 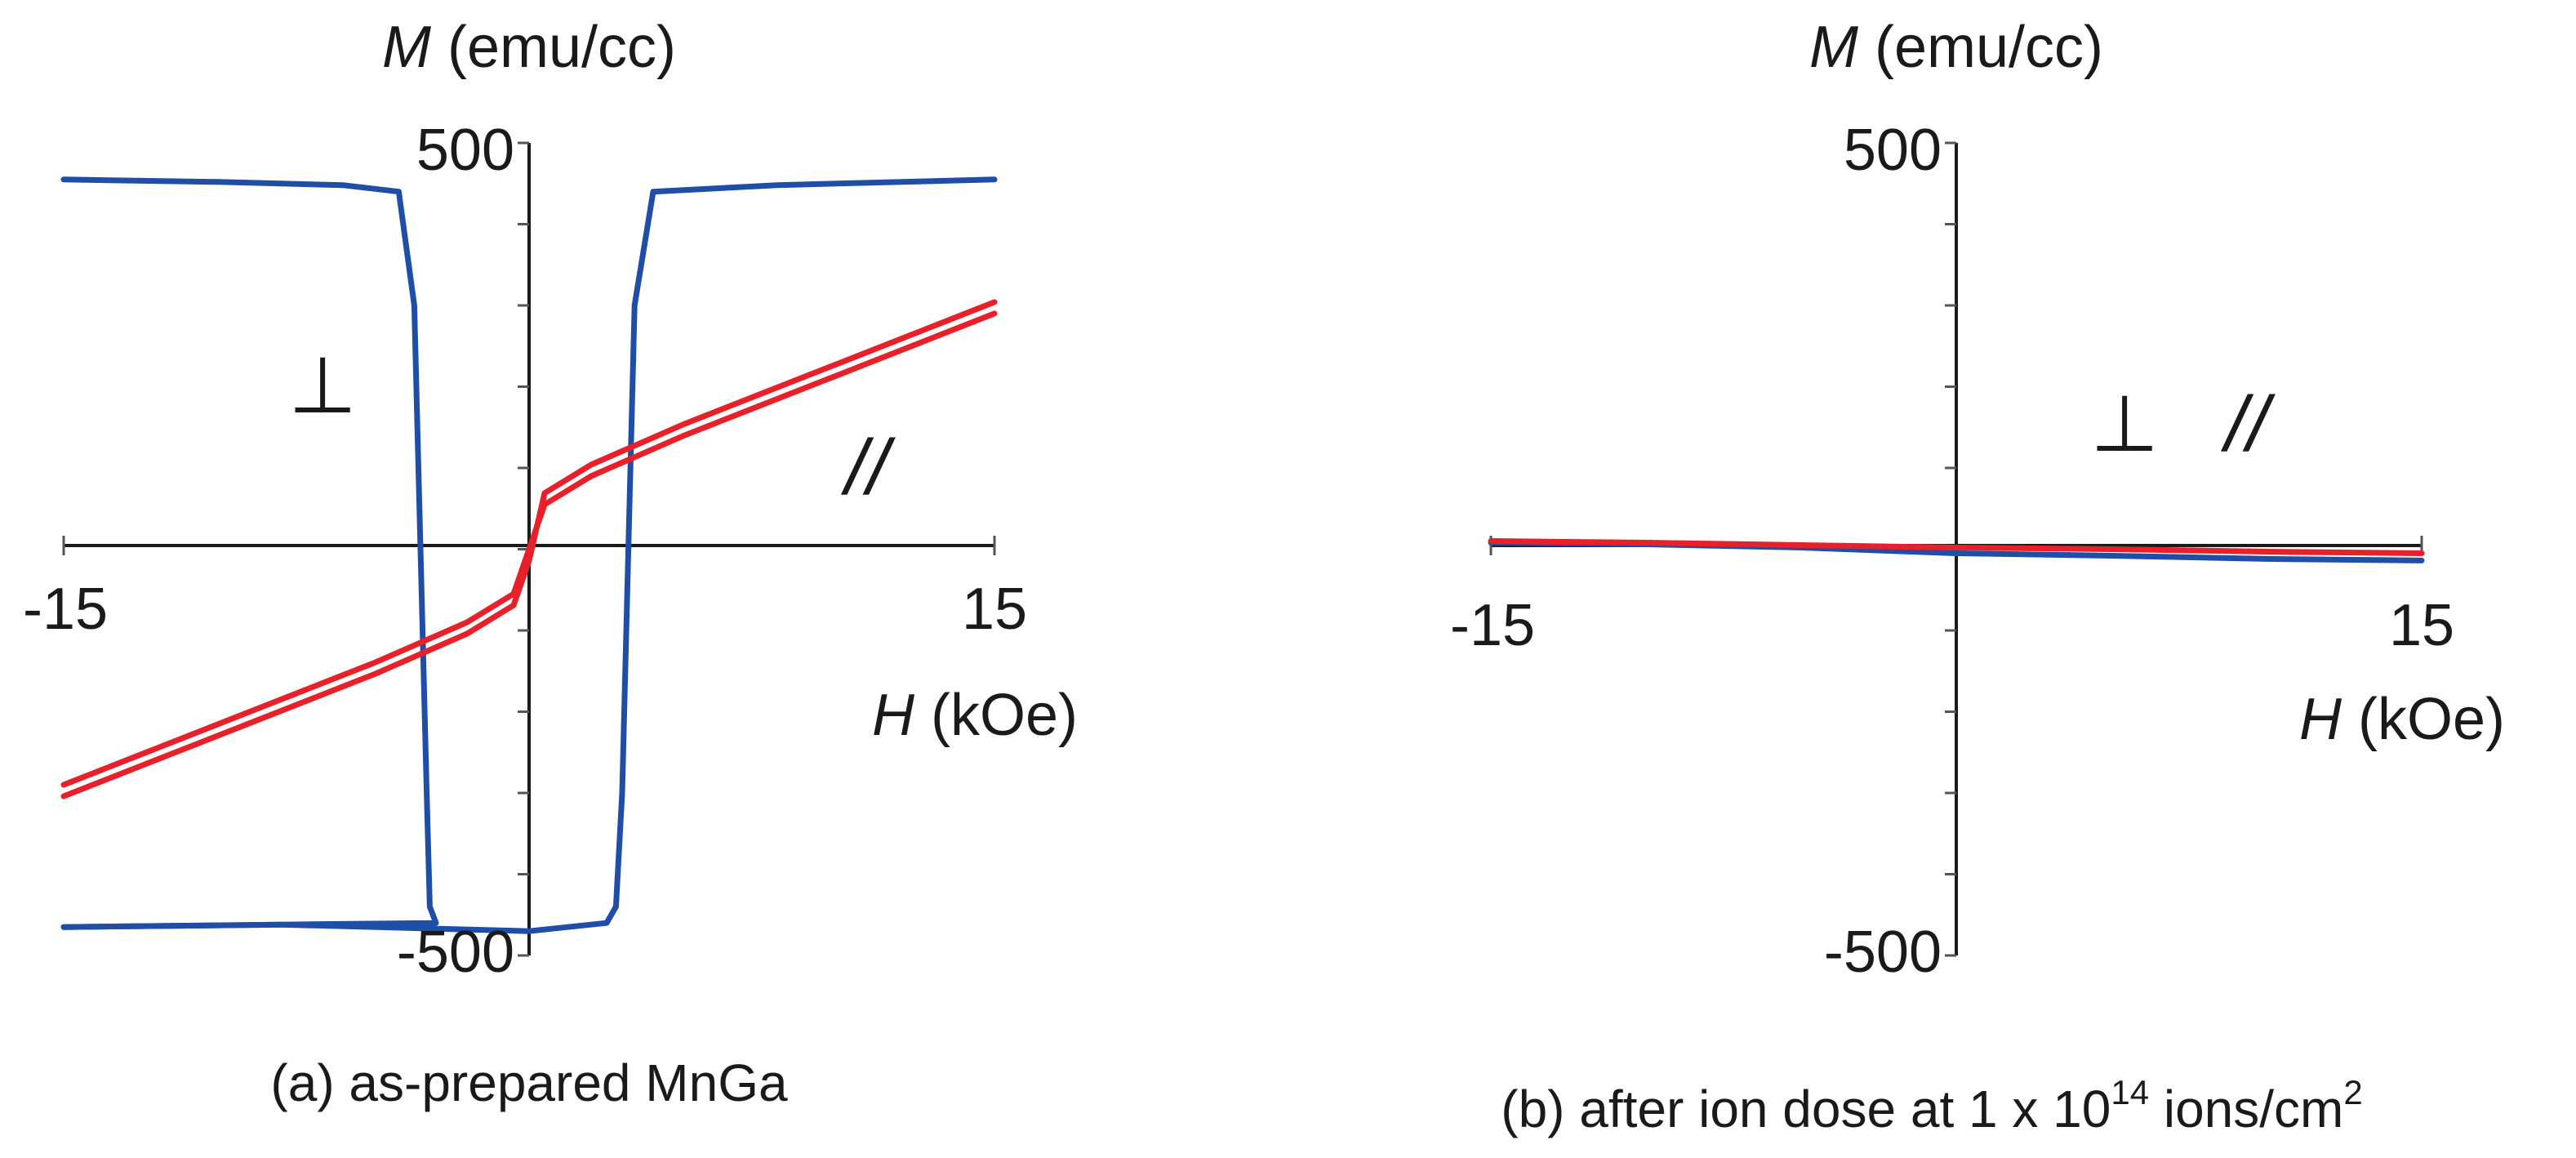 What do you see at coordinates (994, 609) in the screenshot?
I see `panel-a-xtick-right: 15` at bounding box center [994, 609].